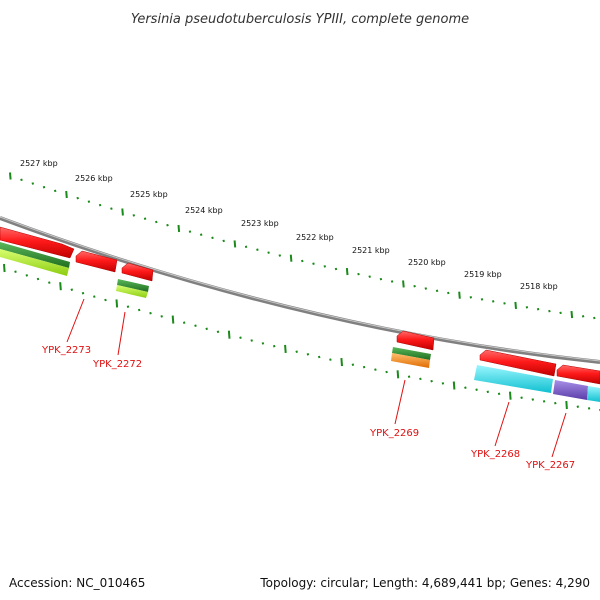 The width and height of the screenshot is (600, 600). I want to click on kbp-label: 2525 kbp, so click(149, 194).